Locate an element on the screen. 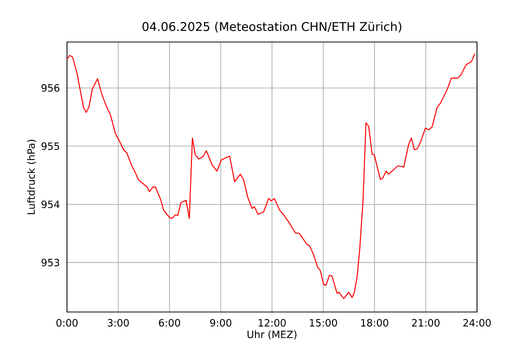 The image size is (530, 350). chart-title: 04.06.2025 (Meteostation CHN/ETH Zürich) is located at coordinates (272, 27).